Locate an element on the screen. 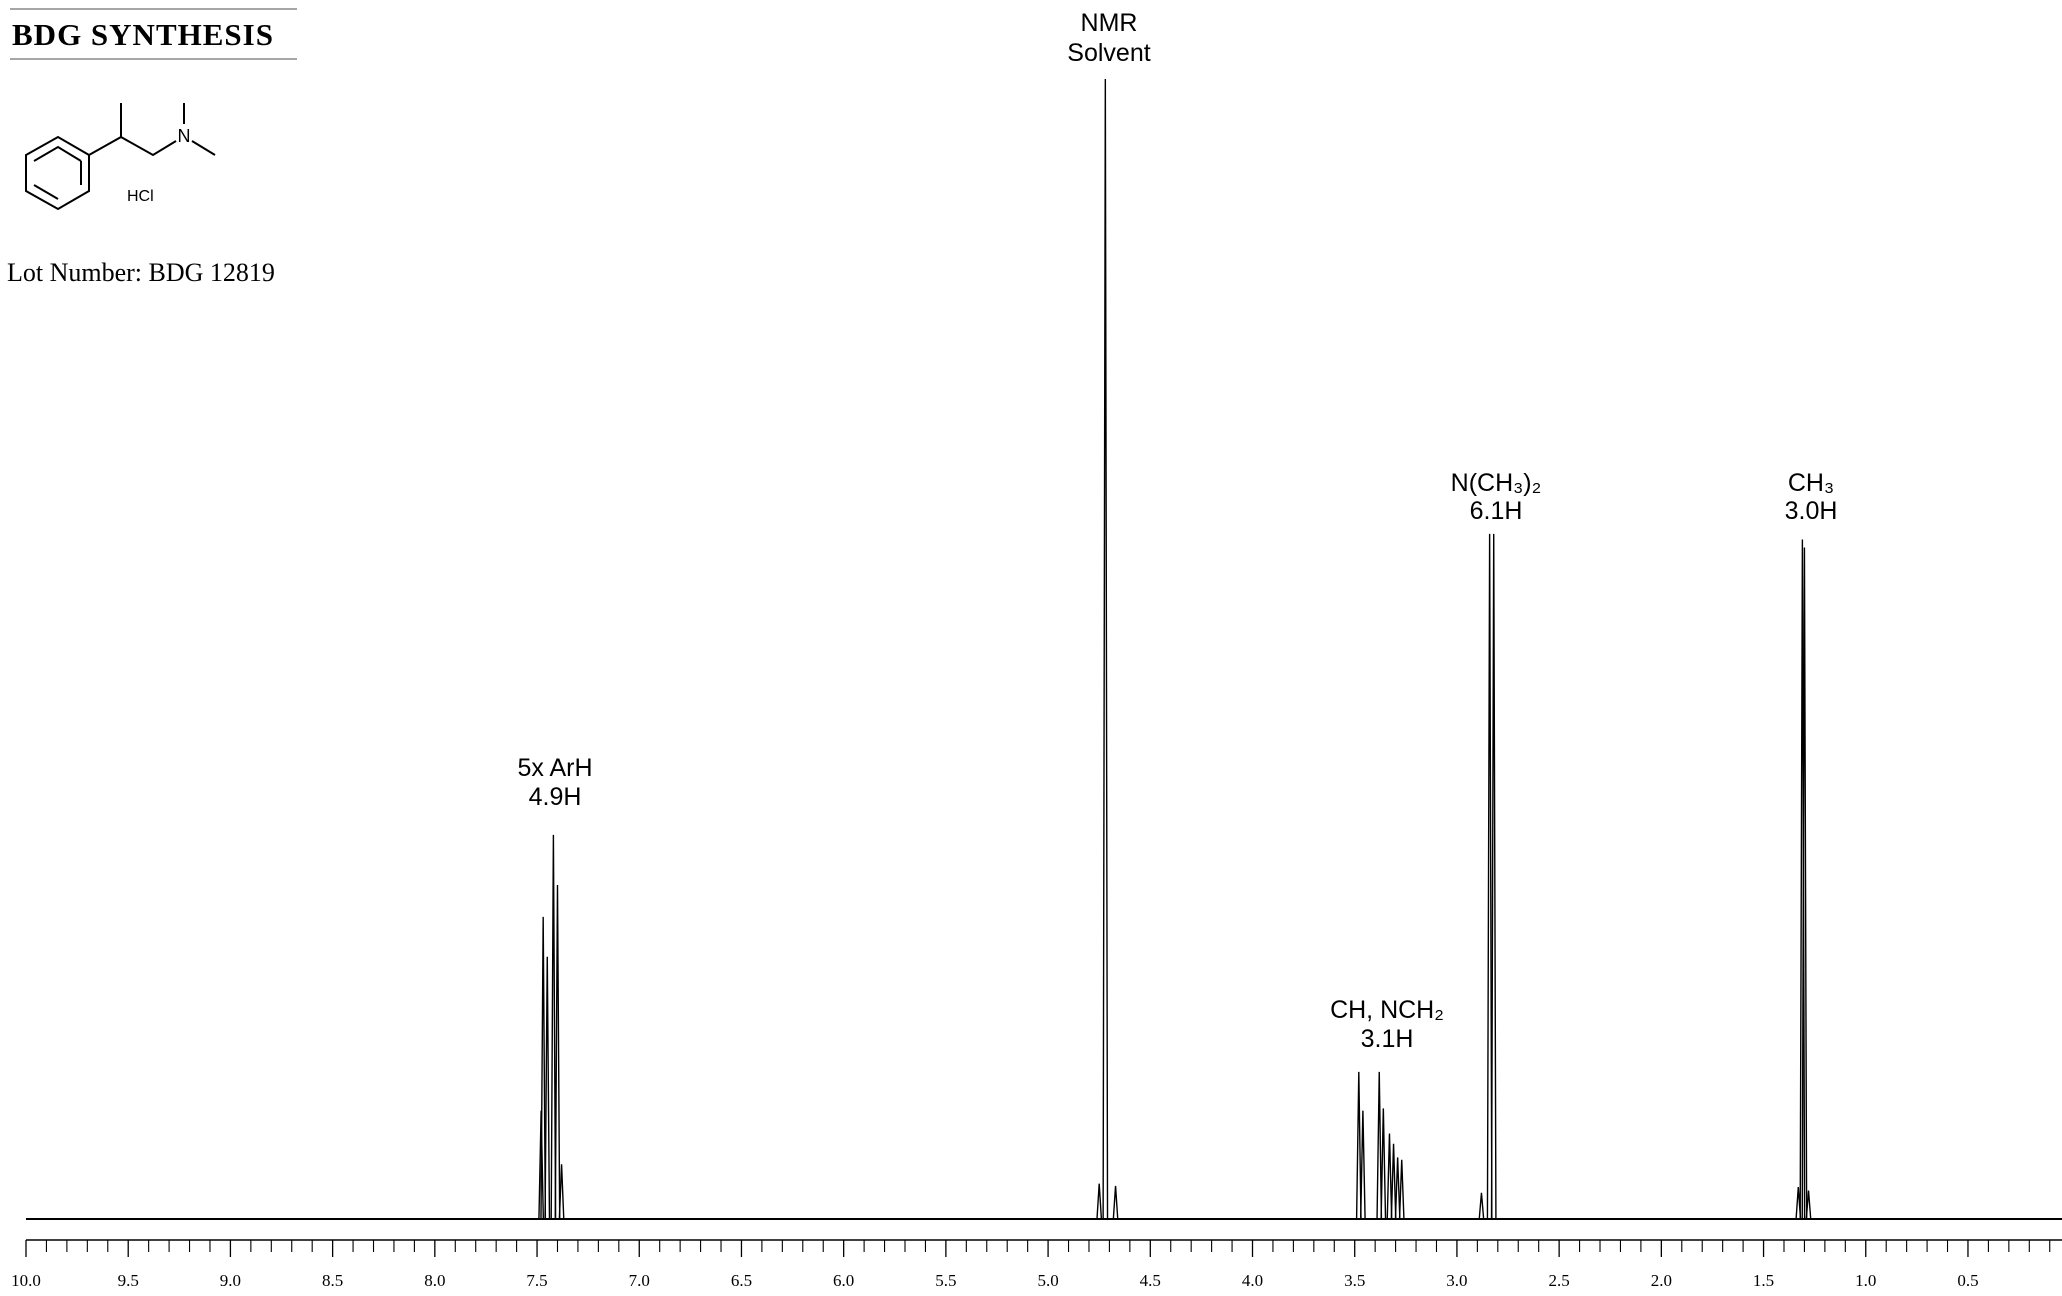  x-tick-label: 3.5 is located at coordinates (1354, 1280).